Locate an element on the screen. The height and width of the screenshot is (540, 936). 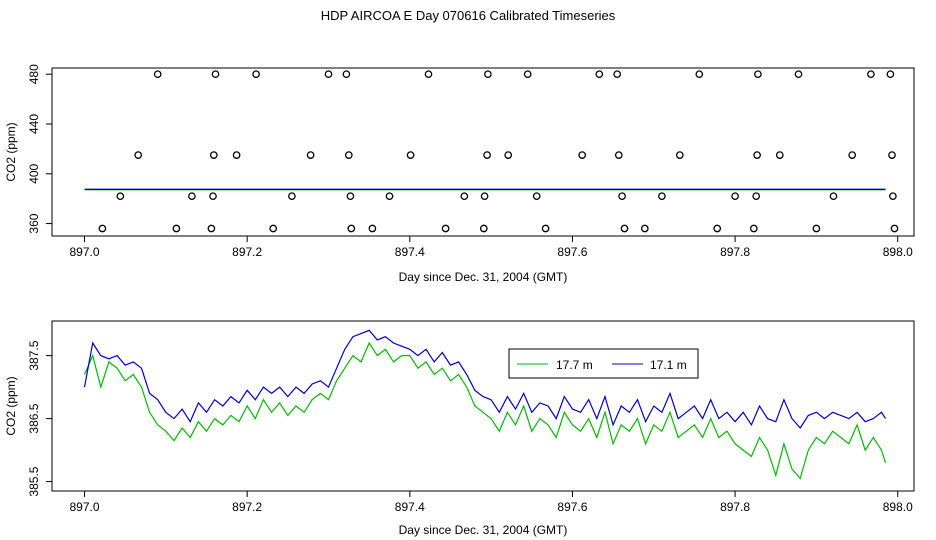
y-tick-label: 386.5 is located at coordinates (34, 418).